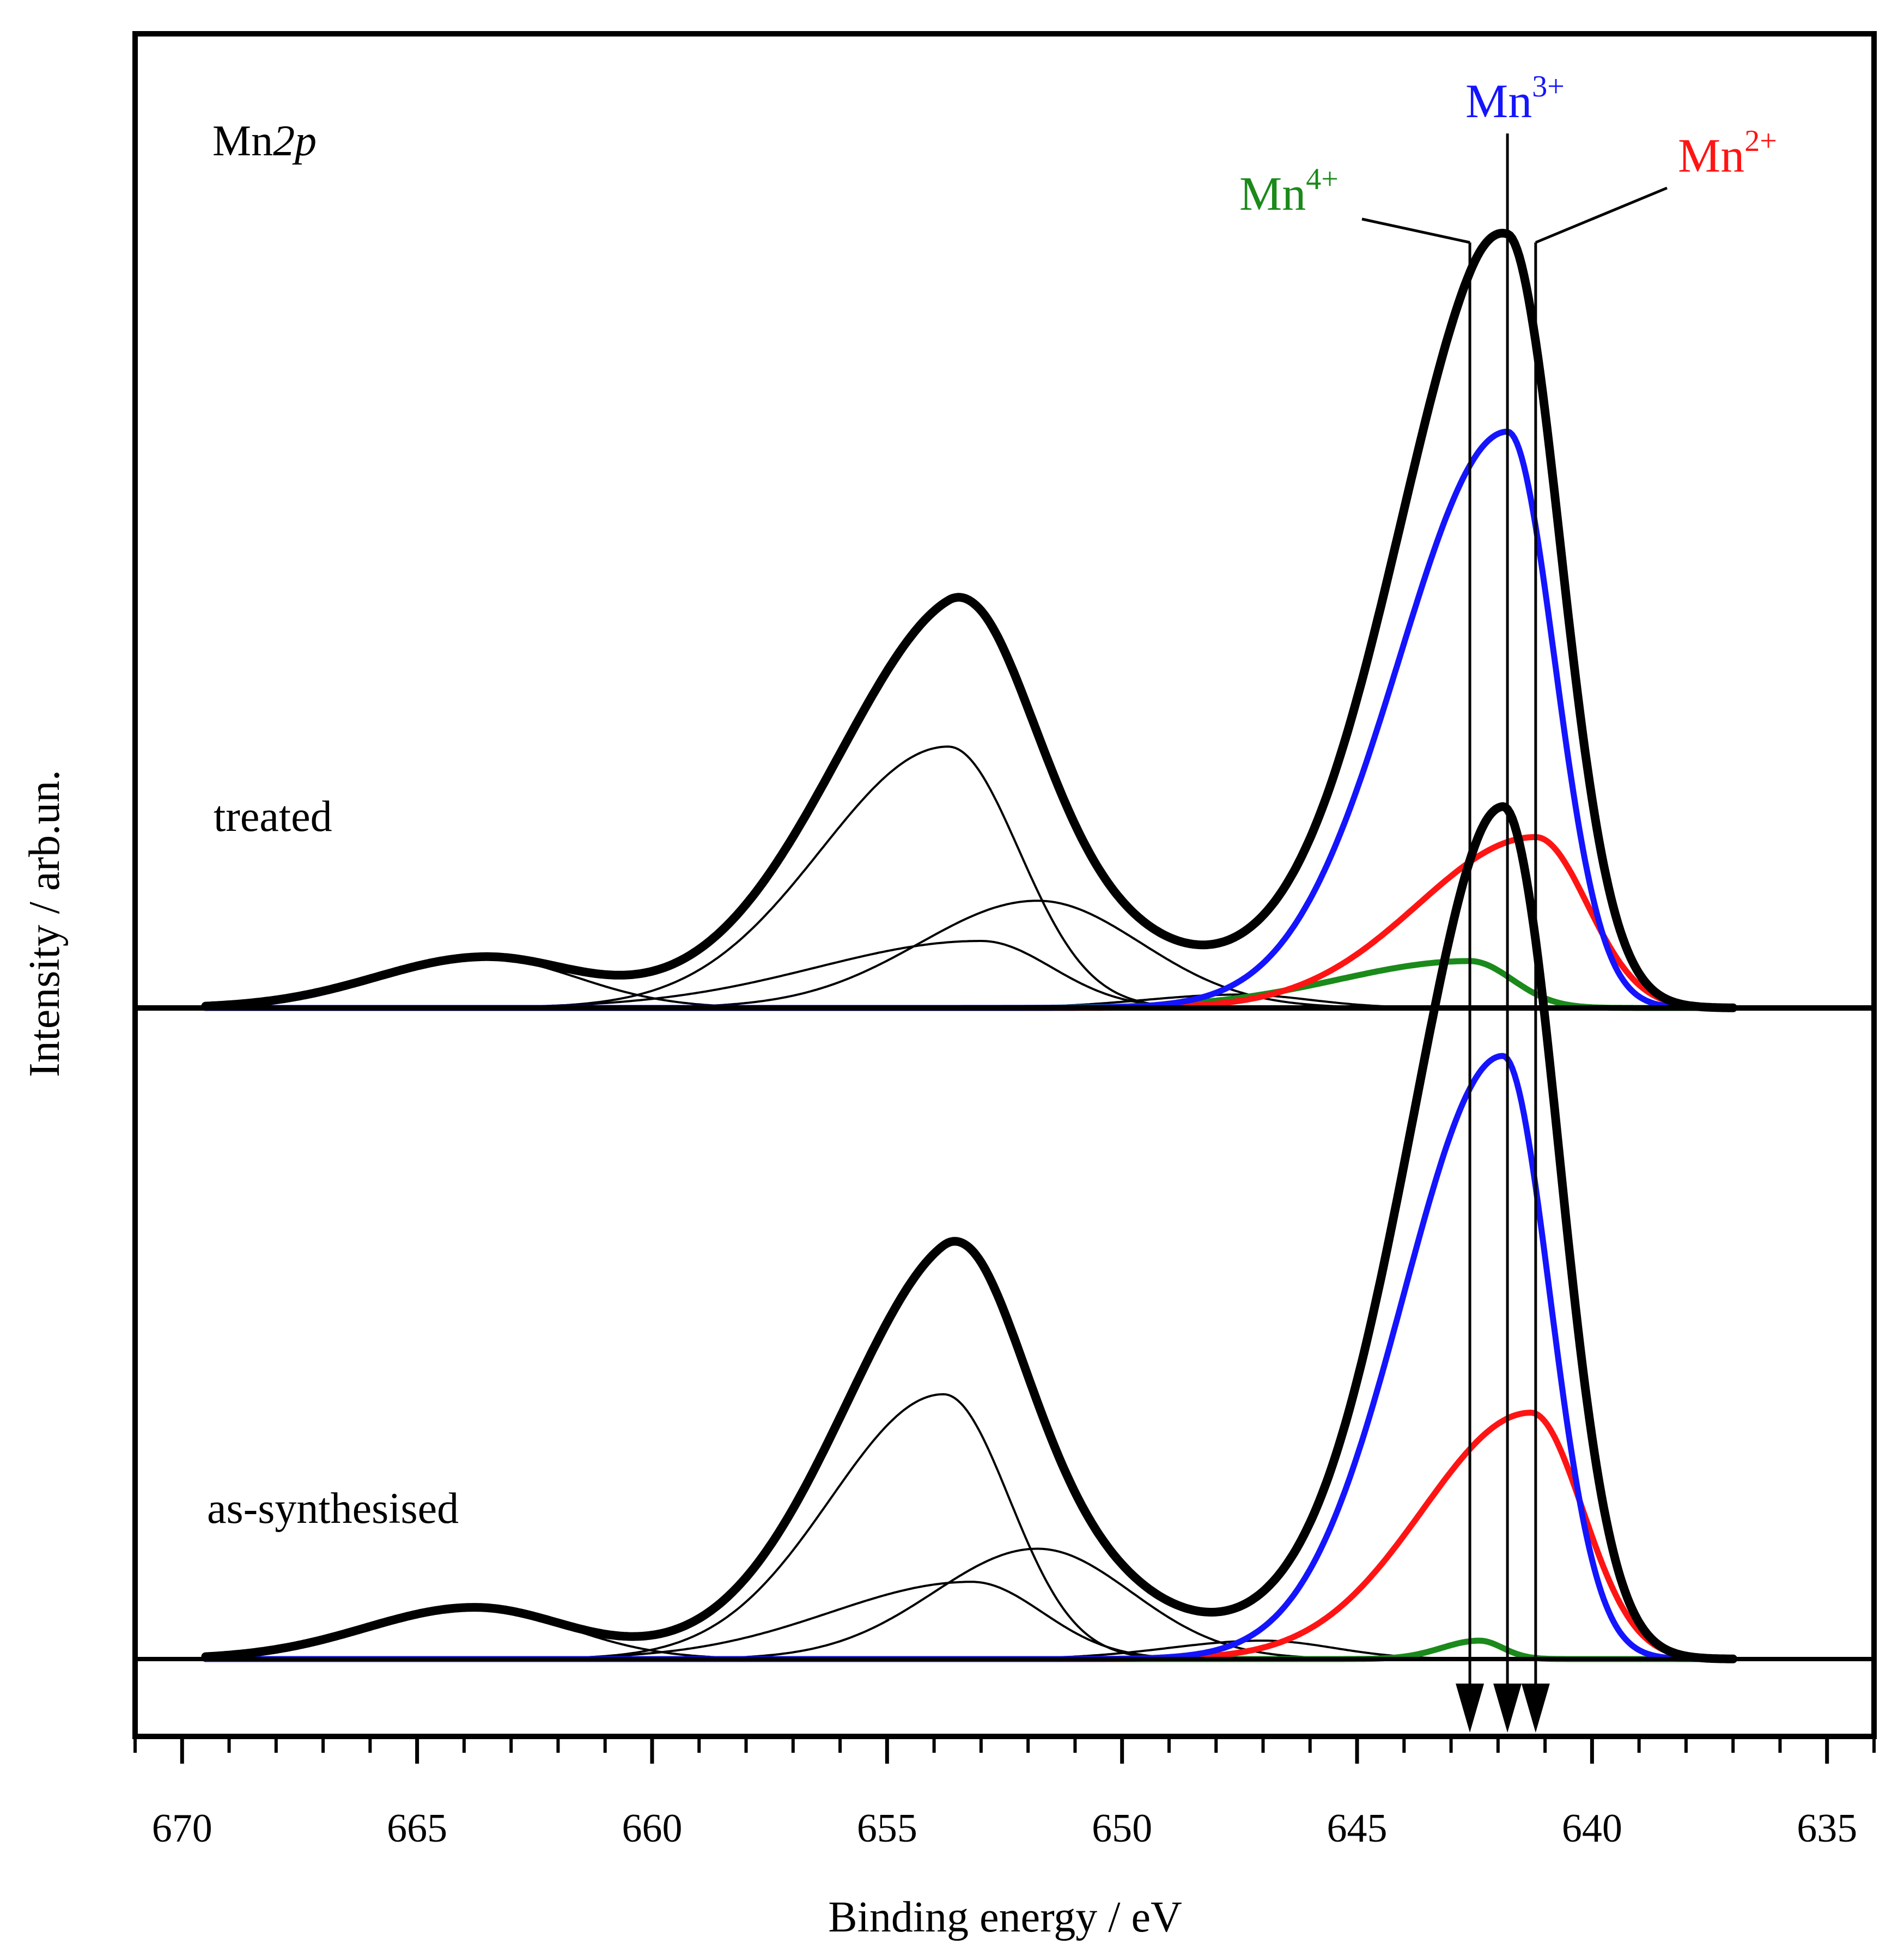  I want to click on spectrum-annotation-orbital: 2p, so click(295, 141).